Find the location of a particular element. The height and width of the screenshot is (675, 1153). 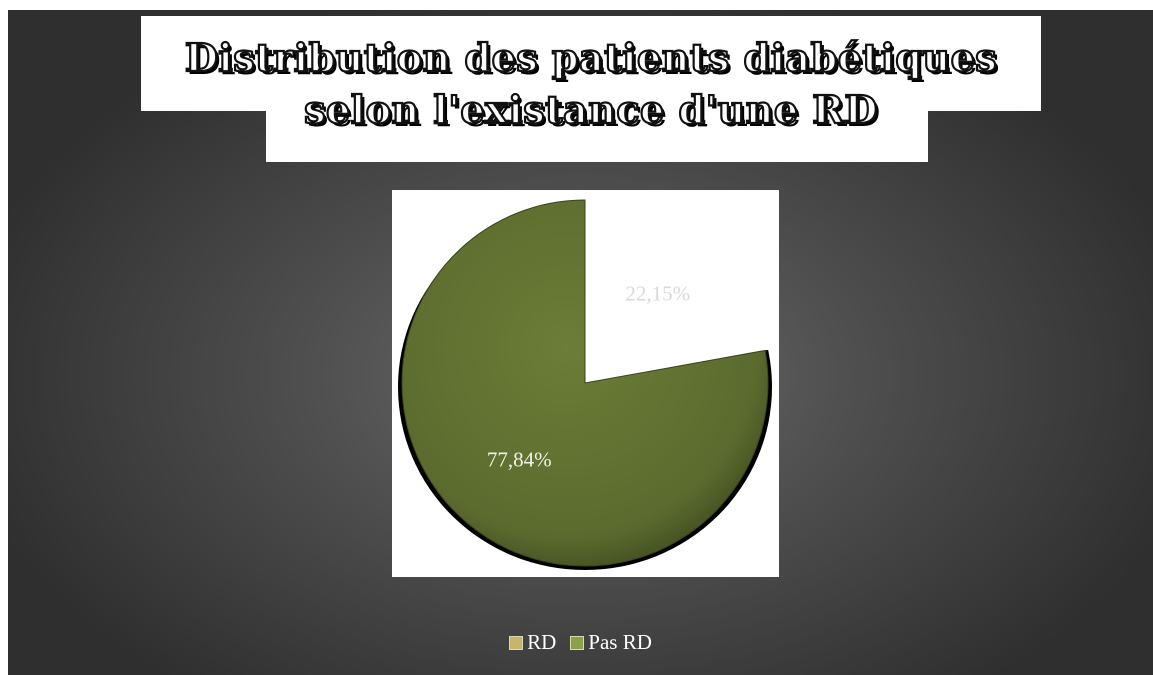

legend: RD Pas RD is located at coordinates (580, 642).